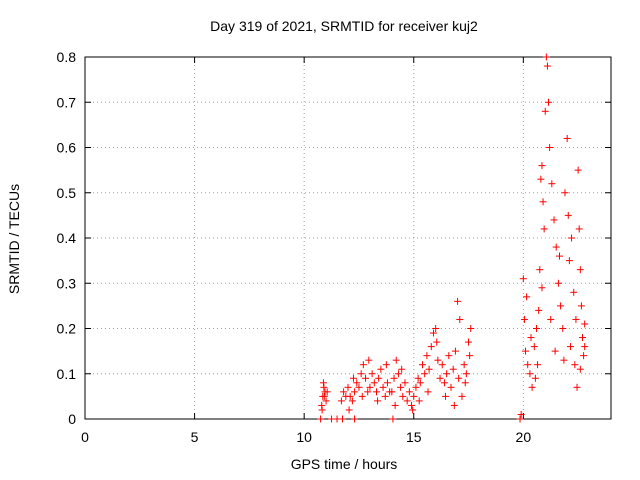 The height and width of the screenshot is (480, 640). Describe the element at coordinates (67, 329) in the screenshot. I see `y-tick-label: 0.2` at that location.